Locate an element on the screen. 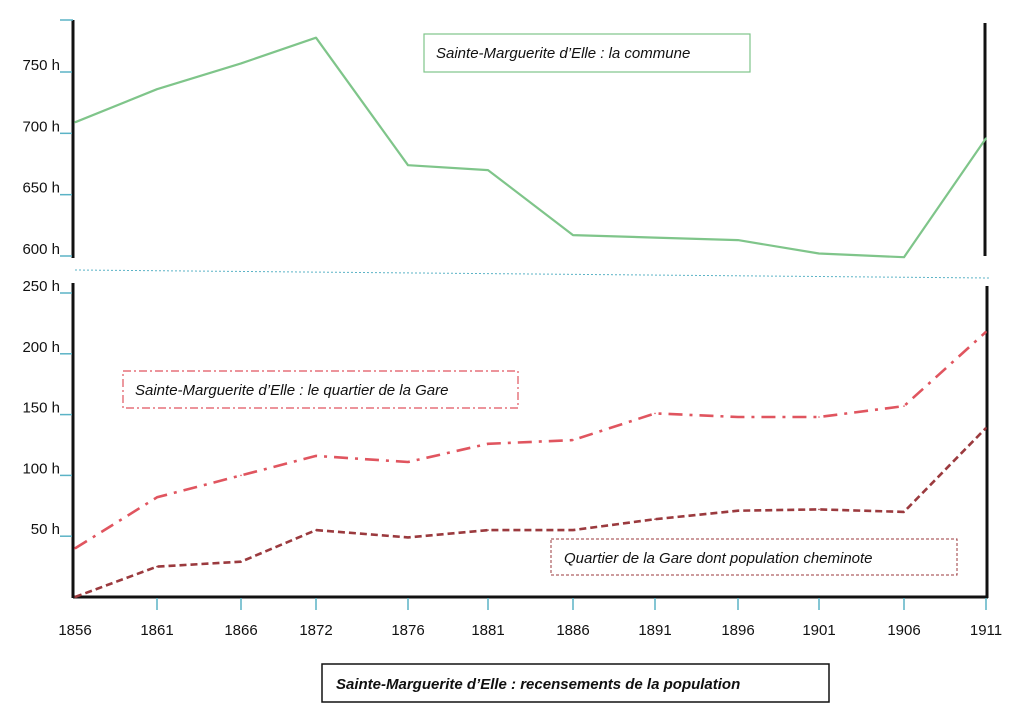  x-tick-label: 1861 is located at coordinates (156, 630).